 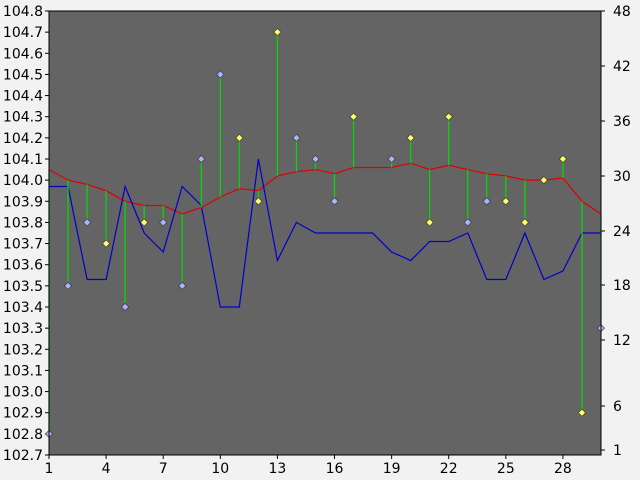 What do you see at coordinates (23, 223) in the screenshot?
I see `y-left-tick-label: 103.8` at bounding box center [23, 223].